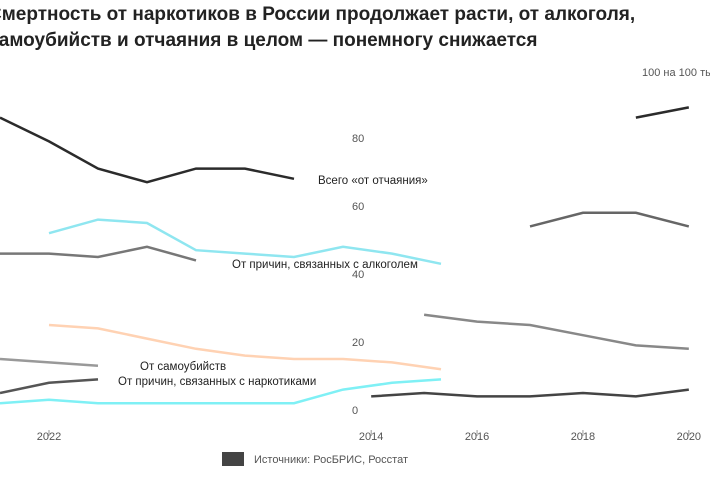  What do you see at coordinates (358, 275) in the screenshot?
I see `y-tick-label: 40` at bounding box center [358, 275].